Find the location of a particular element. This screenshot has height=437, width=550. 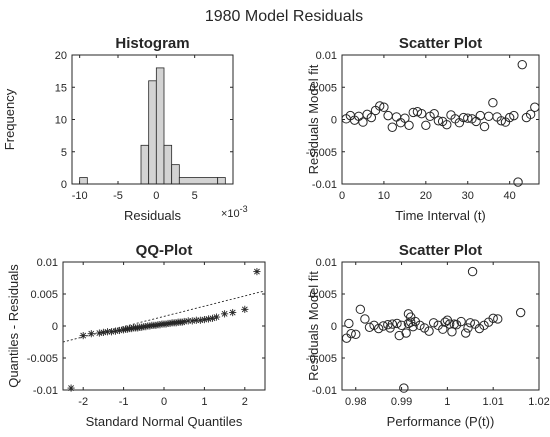

x-axis-label: Residuals is located at coordinates (153, 215).